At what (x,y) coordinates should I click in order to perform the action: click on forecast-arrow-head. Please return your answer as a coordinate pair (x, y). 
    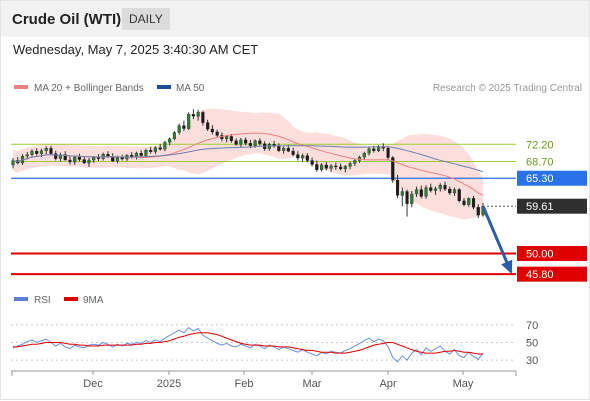
    Looking at the image, I should click on (507, 266).